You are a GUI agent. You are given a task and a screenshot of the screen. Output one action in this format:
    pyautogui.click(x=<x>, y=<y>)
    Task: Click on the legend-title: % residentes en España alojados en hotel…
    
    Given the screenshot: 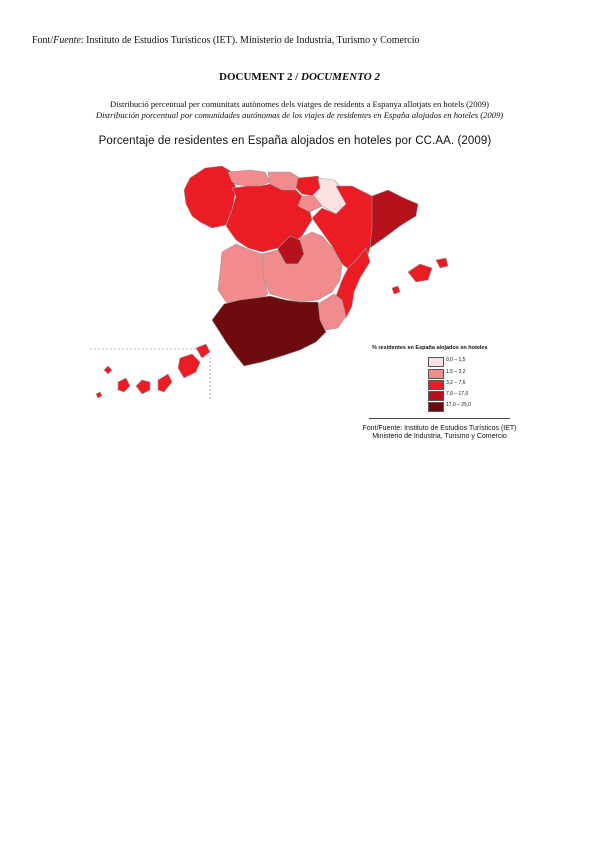 What is the action you would take?
    pyautogui.click(x=430, y=348)
    